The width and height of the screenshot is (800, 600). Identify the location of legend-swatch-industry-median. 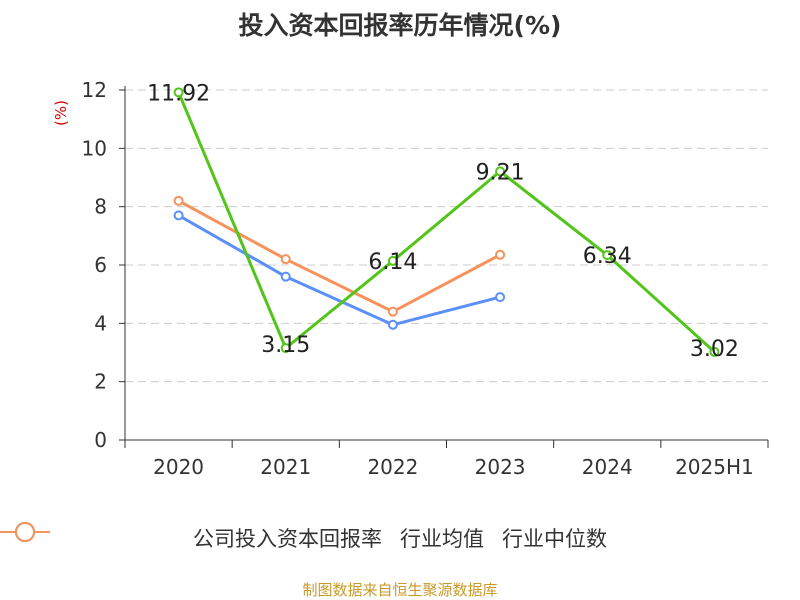
(25, 532).